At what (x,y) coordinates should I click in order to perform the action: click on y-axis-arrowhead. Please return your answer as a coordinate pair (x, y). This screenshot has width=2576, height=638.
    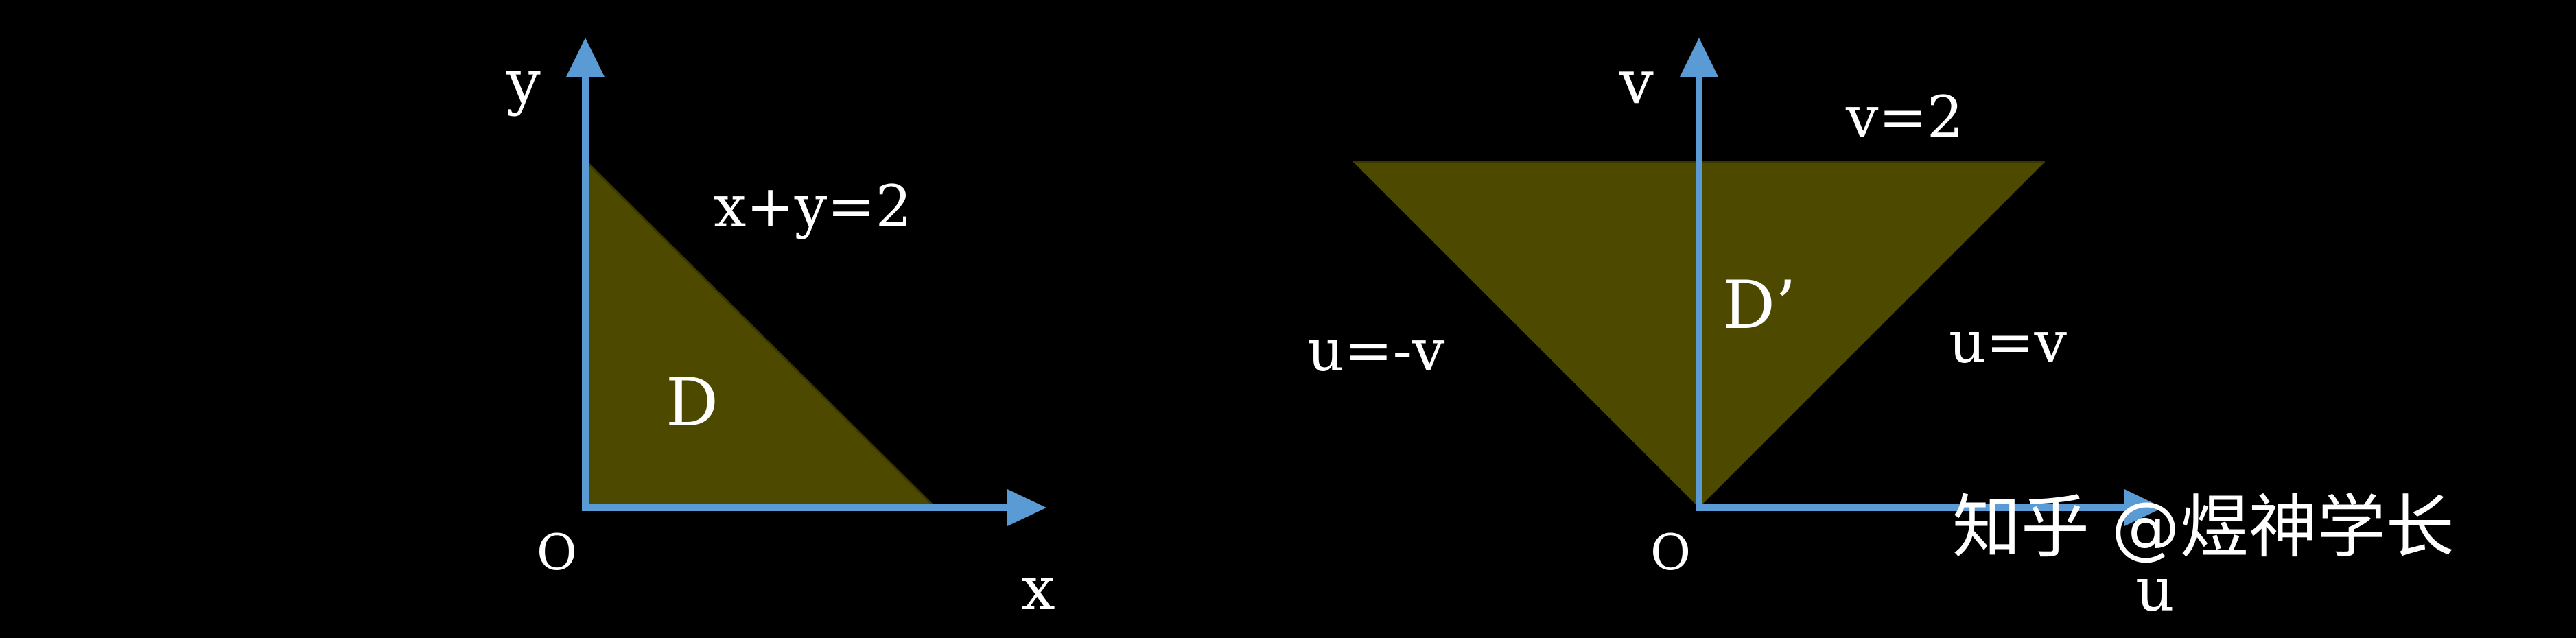
    Looking at the image, I should click on (585, 57).